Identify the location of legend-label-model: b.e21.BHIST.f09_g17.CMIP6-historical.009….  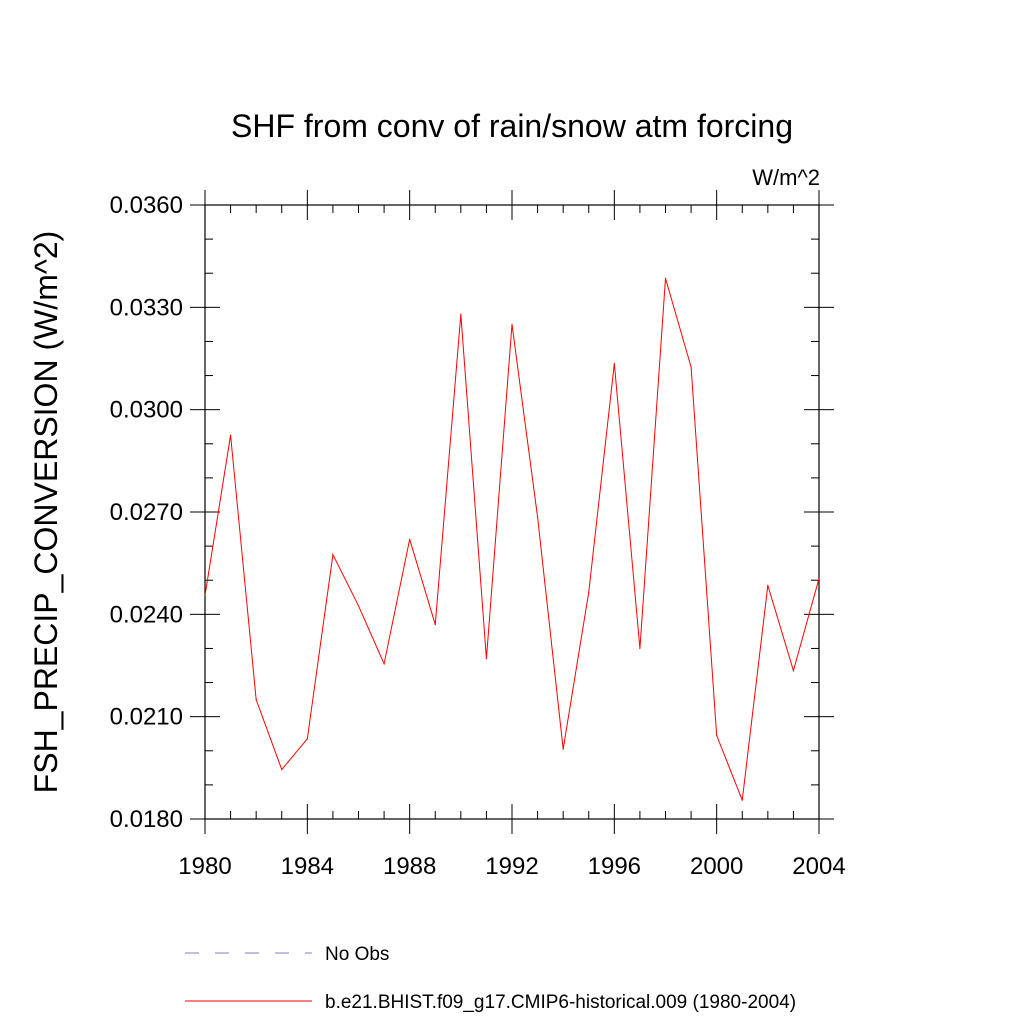
(560, 1002).